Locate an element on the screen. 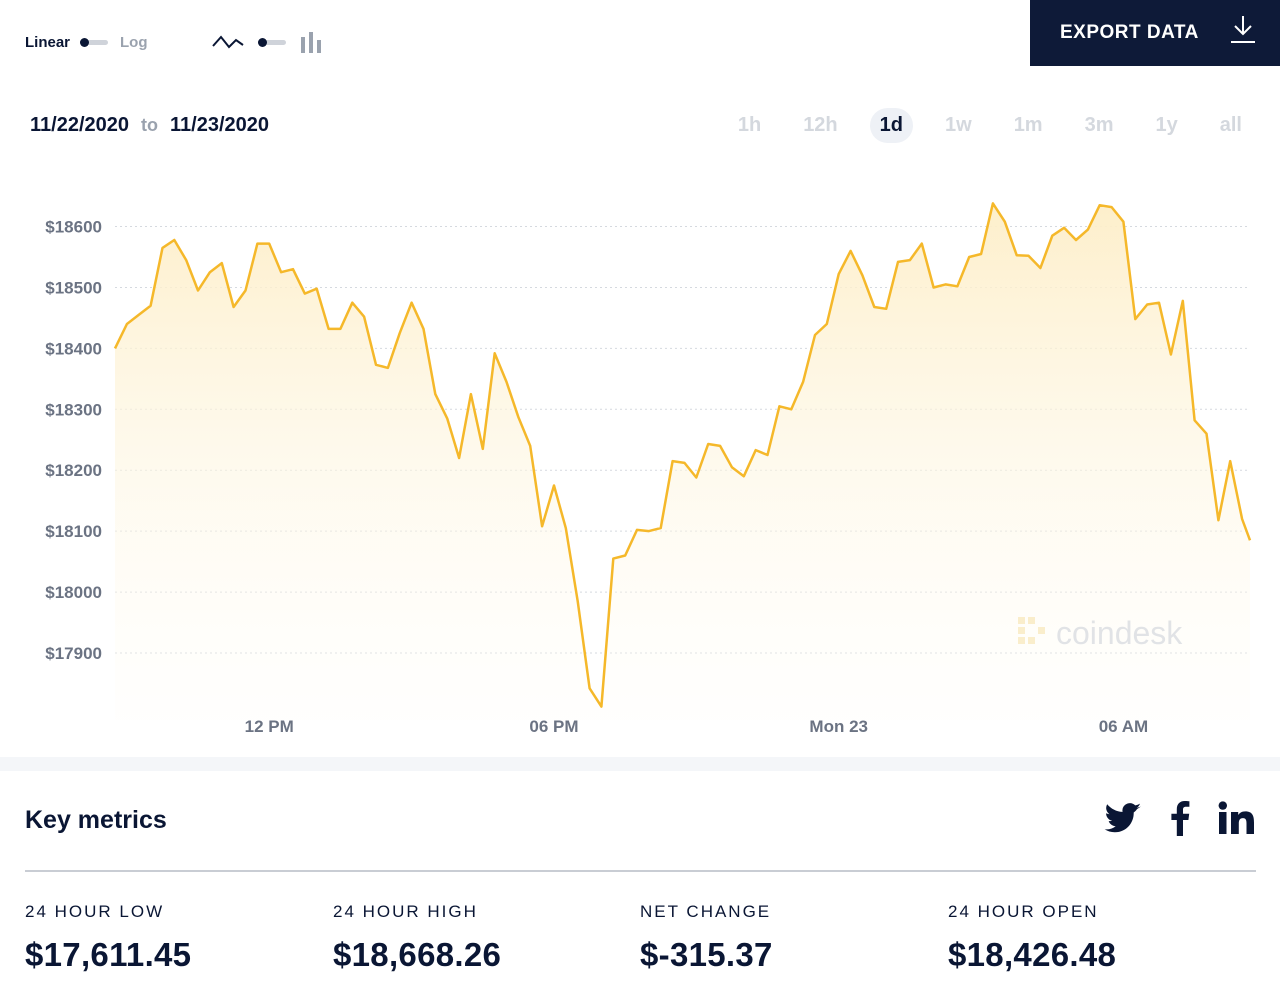 The image size is (1280, 1000). period-all: all is located at coordinates (1230, 125).